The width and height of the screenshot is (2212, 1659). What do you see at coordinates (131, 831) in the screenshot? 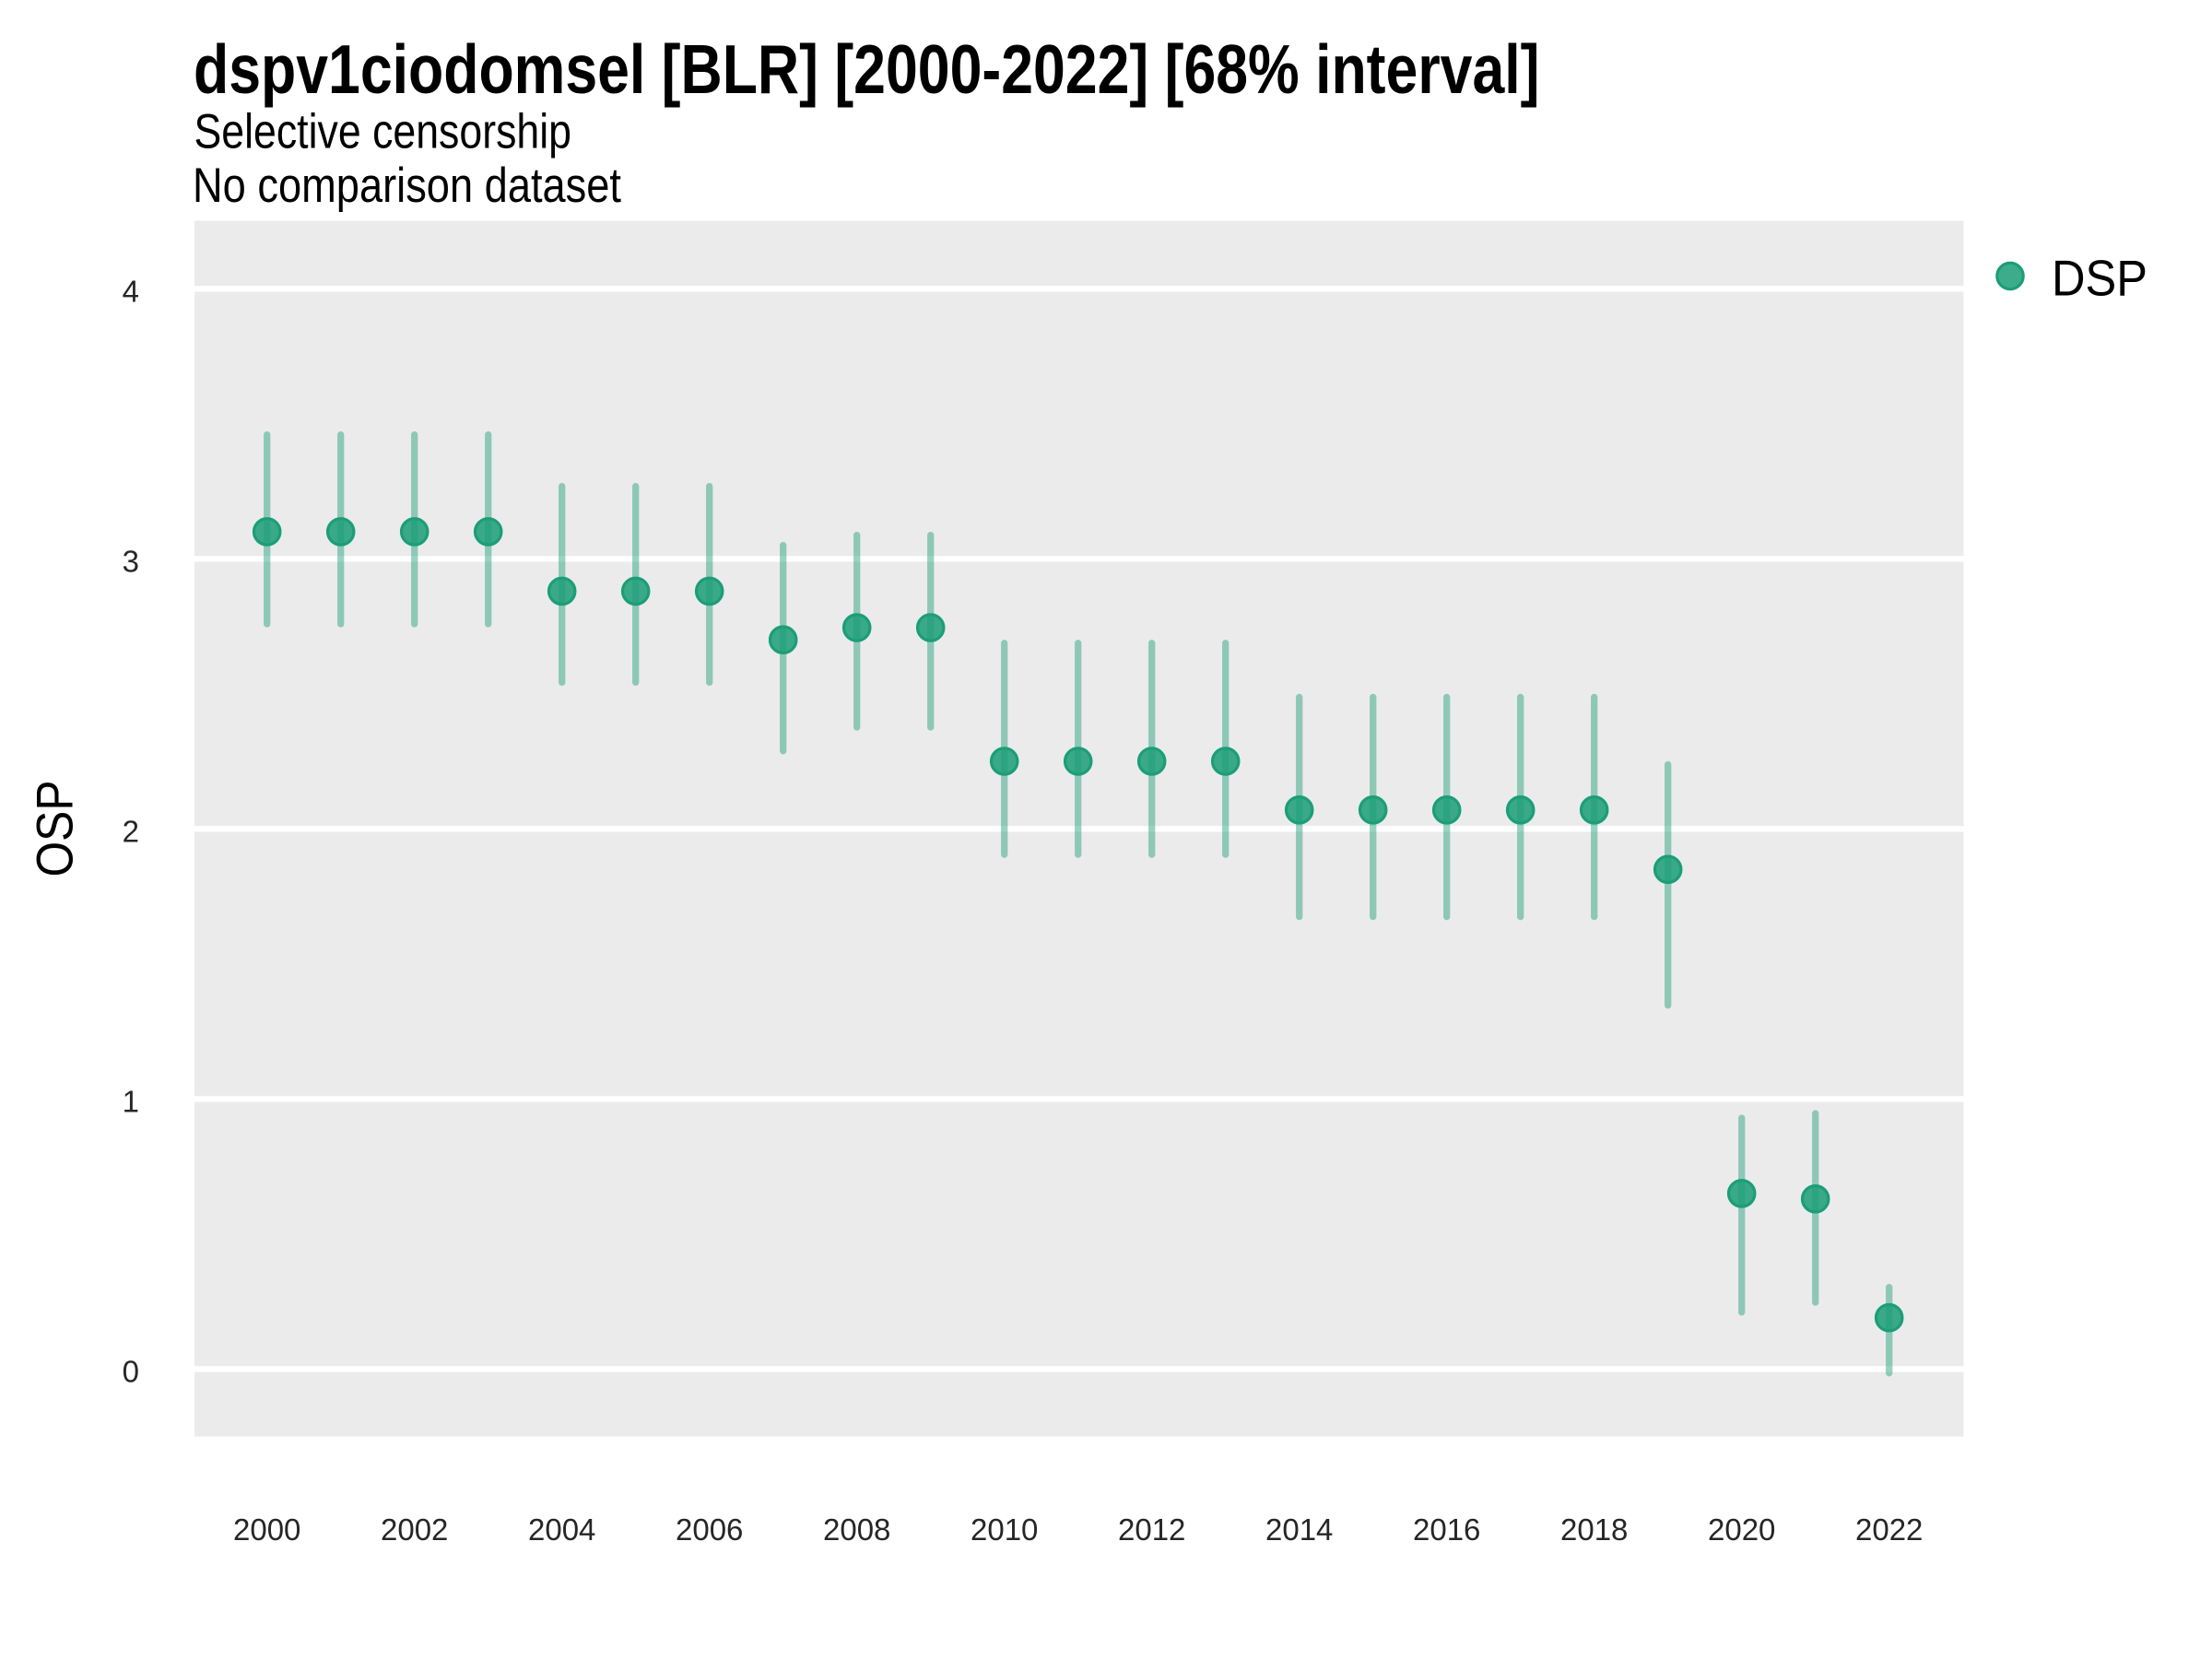
I see `svg-text: 2` at bounding box center [131, 831].